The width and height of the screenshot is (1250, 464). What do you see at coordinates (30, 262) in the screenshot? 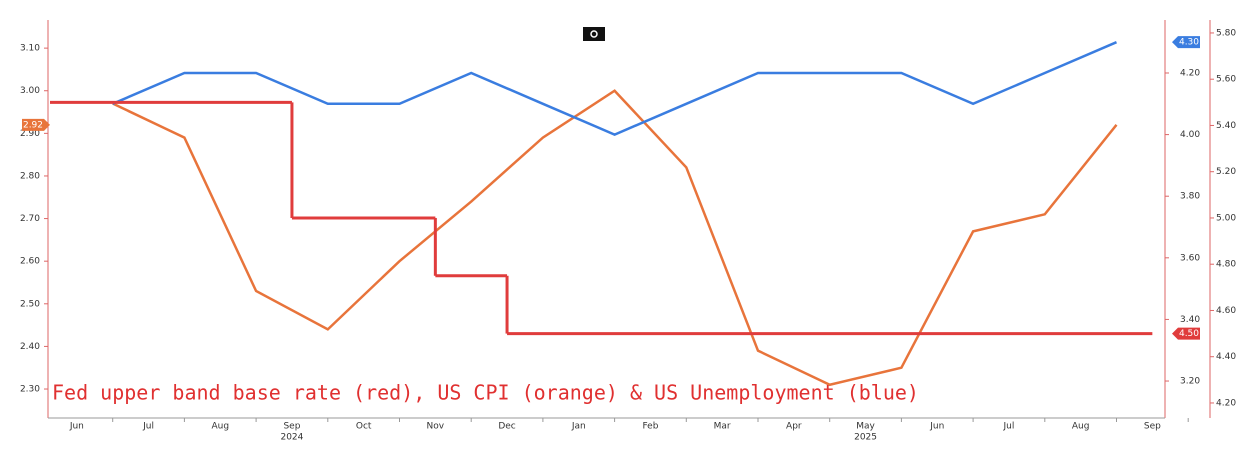
I see `y-tick-label: 2.60` at bounding box center [30, 262].